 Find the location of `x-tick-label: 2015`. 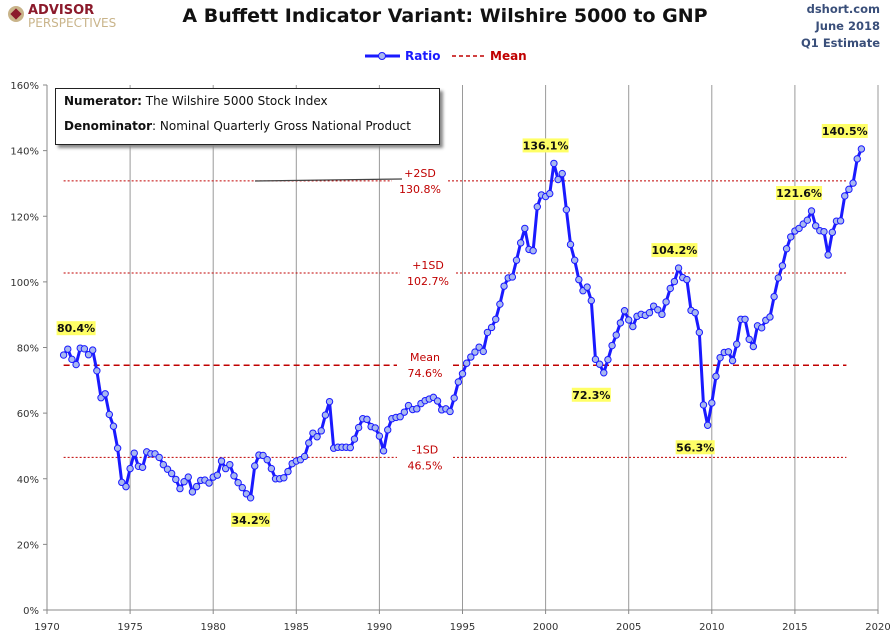

x-tick-label: 2015 is located at coordinates (794, 627).